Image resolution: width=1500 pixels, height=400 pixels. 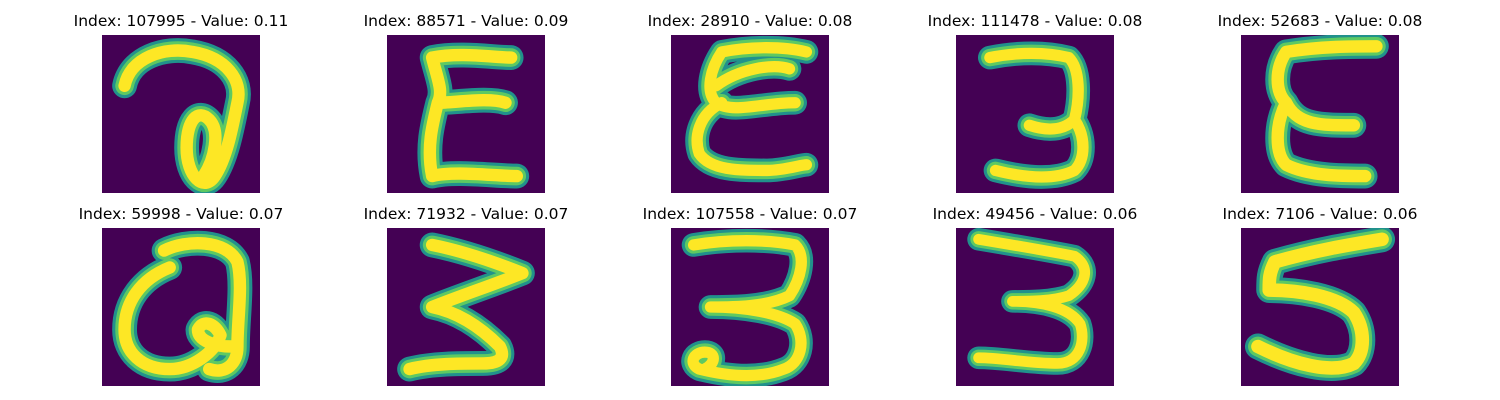 I want to click on panel-title: Index: 111478 - Value: 0.08, so click(x=1035, y=21).